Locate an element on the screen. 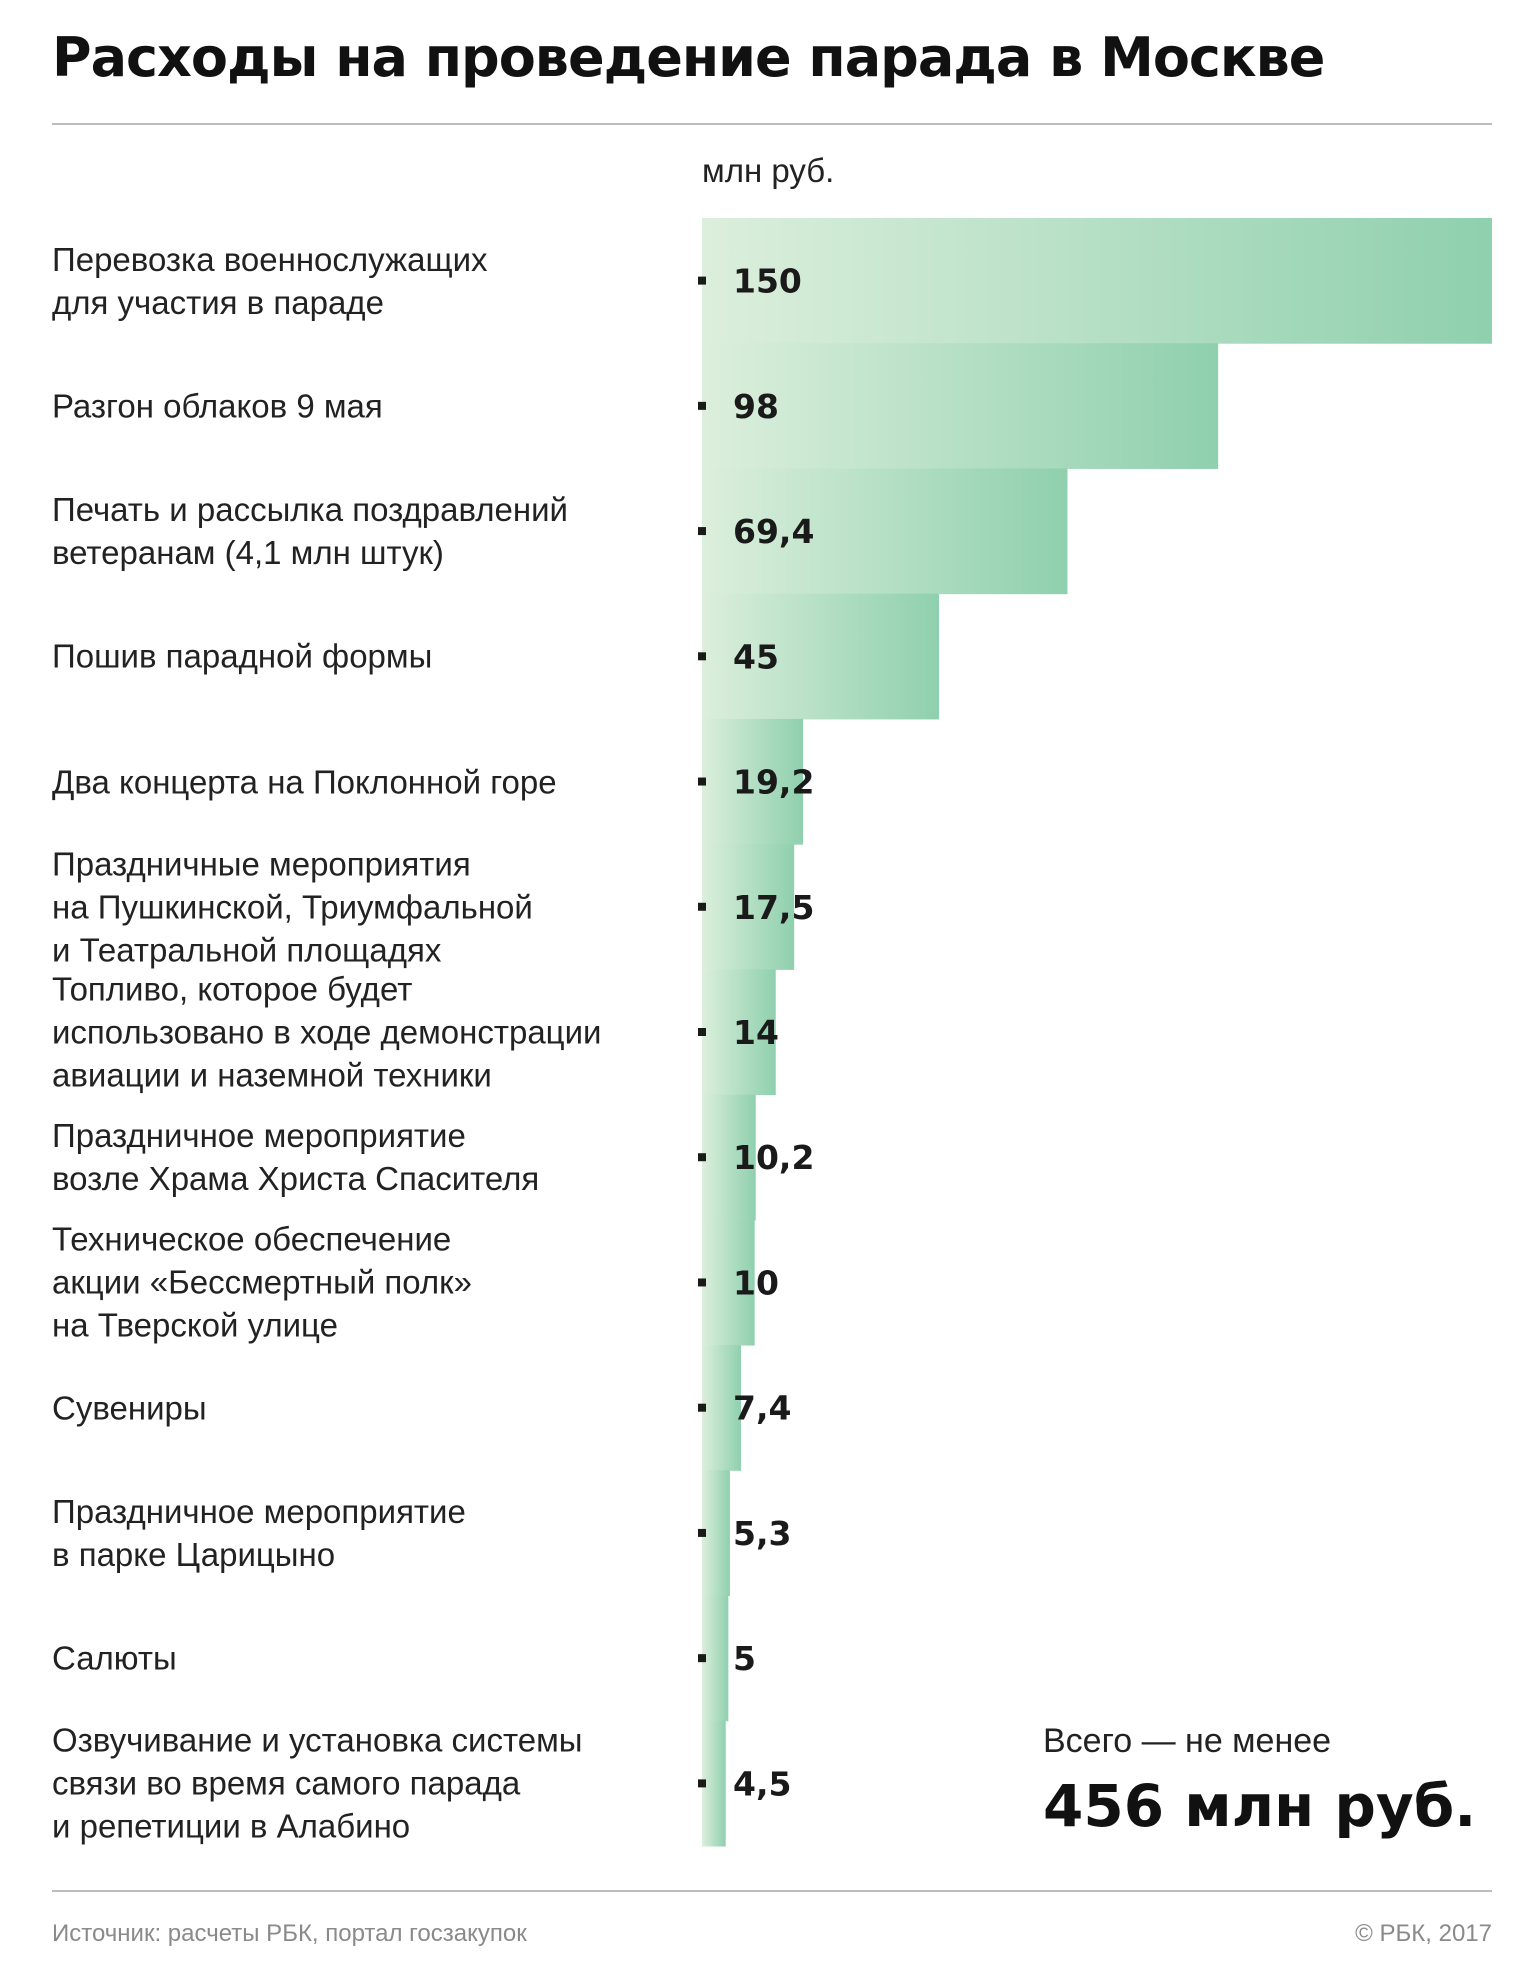 The width and height of the screenshot is (1540, 1978). category-label-line: Озвучивание и установка системы is located at coordinates (317, 1740).